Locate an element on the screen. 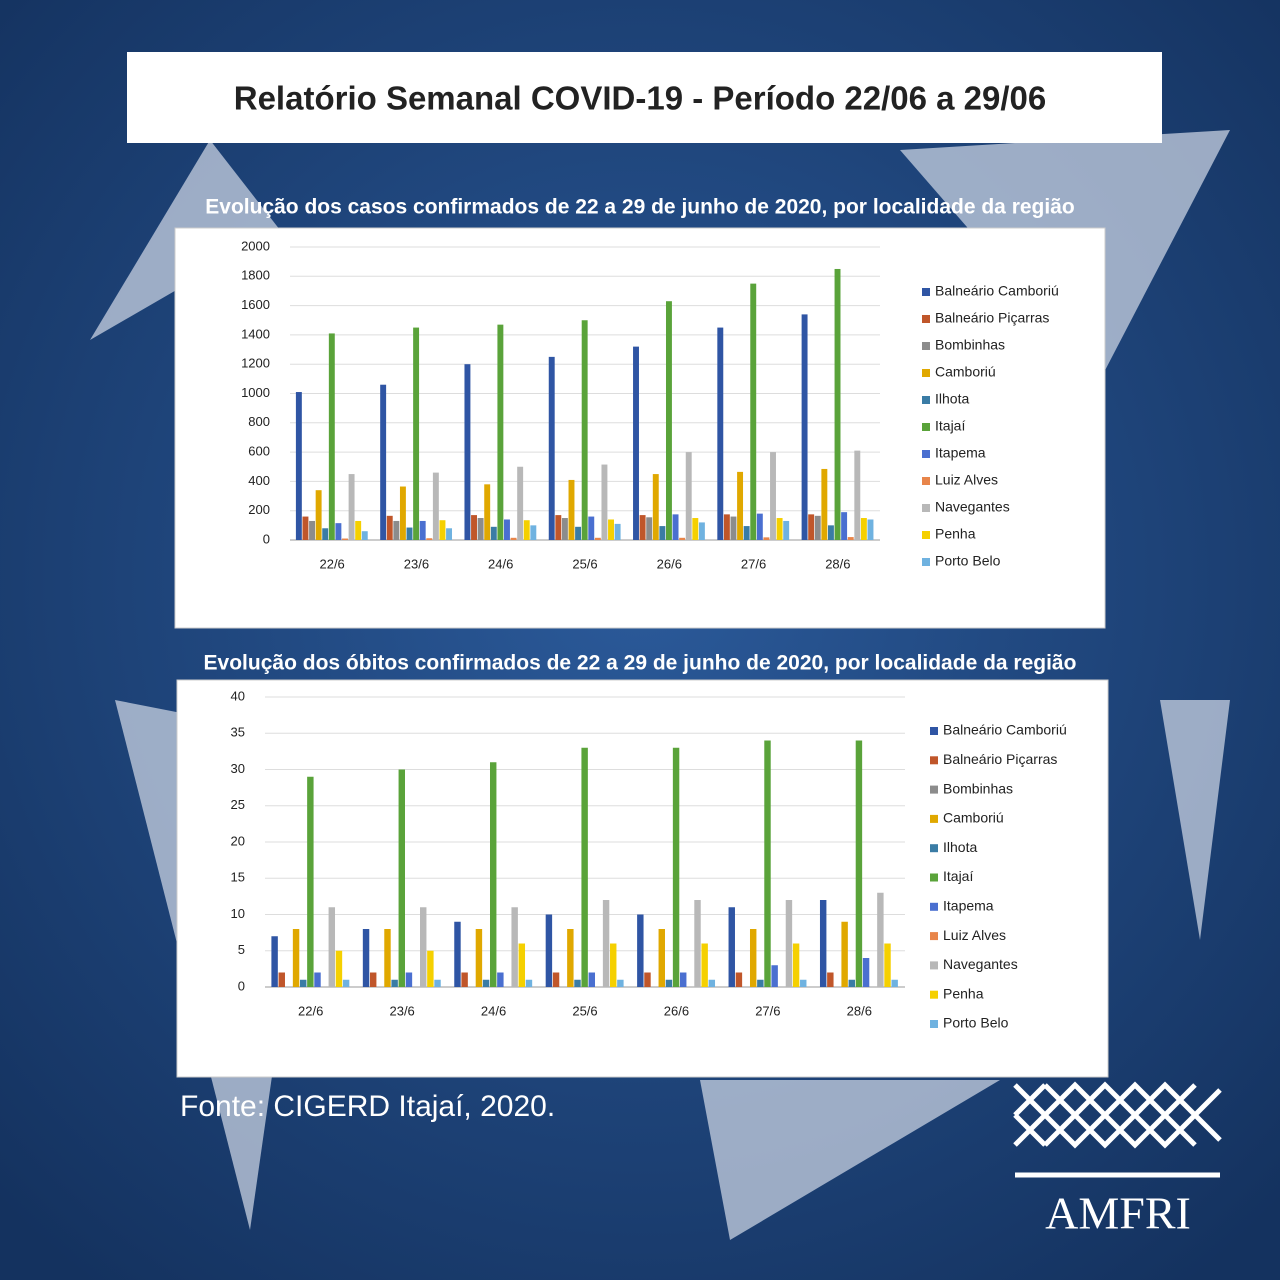 This screenshot has width=1280, height=1285. x-tick-label: 24/6 is located at coordinates (493, 1010).